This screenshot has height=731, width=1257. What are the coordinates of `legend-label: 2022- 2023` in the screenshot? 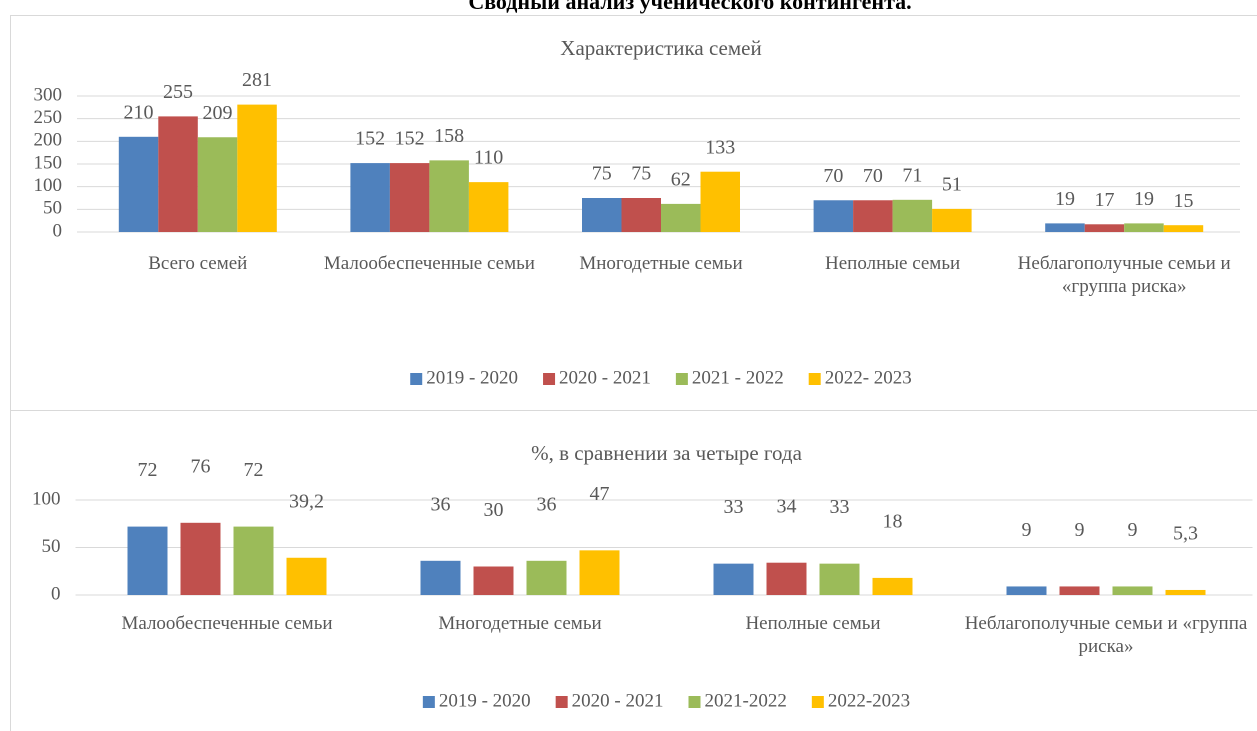 It's located at (868, 377).